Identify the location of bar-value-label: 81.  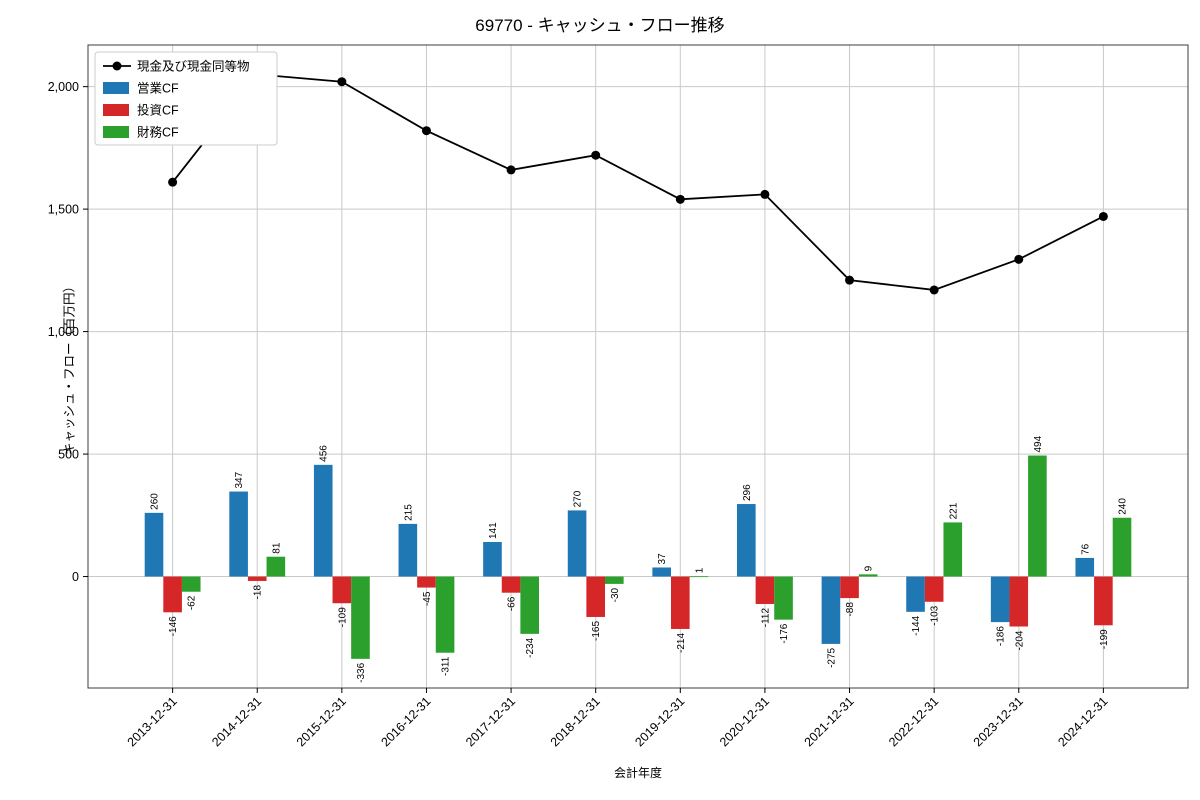
(276, 548).